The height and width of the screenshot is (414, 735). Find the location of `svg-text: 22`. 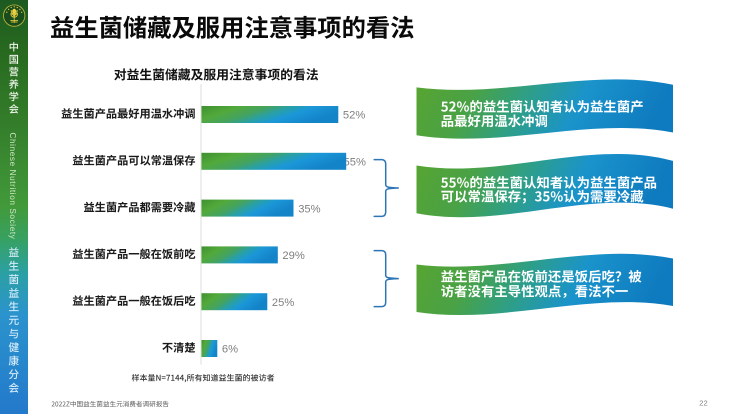

svg-text: 22 is located at coordinates (703, 403).